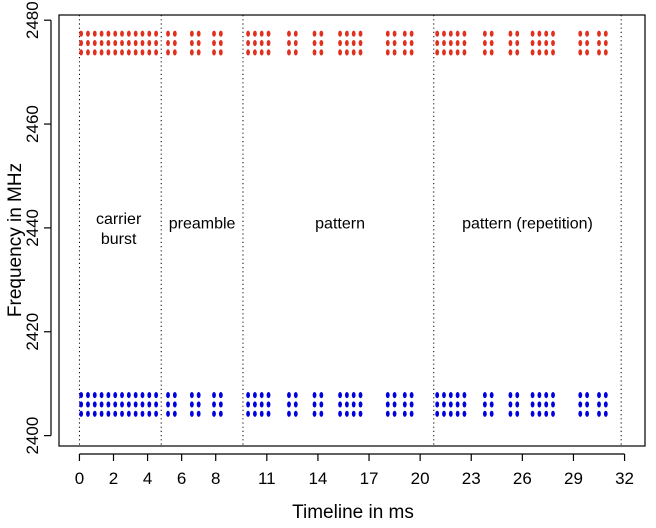  I want to click on y-axis: 2400 2420 2440 2460 2480, so click(37, 228).